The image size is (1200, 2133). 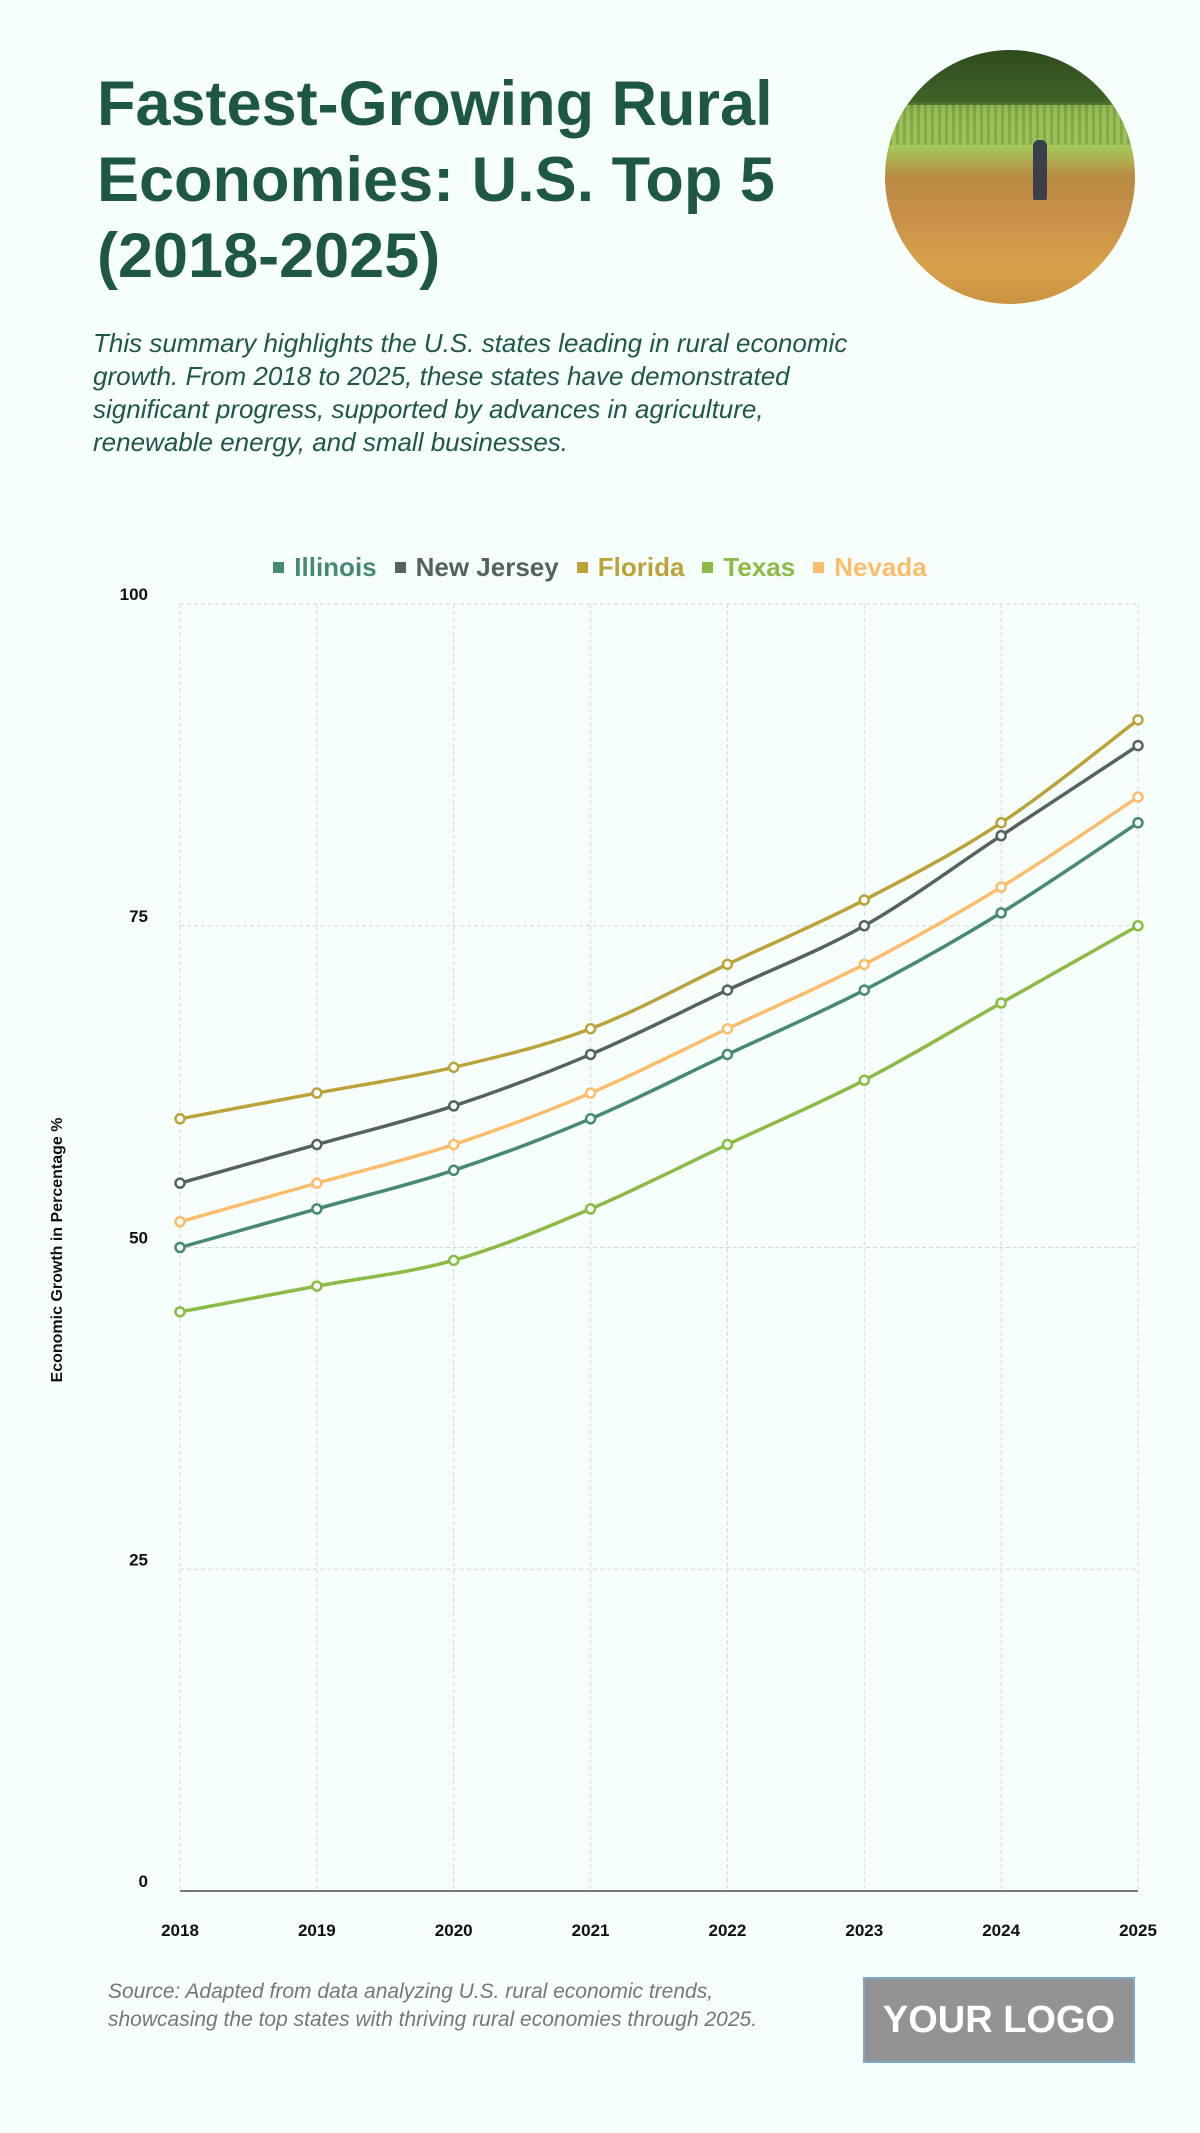 I want to click on legend-label: Illinois, so click(x=335, y=567).